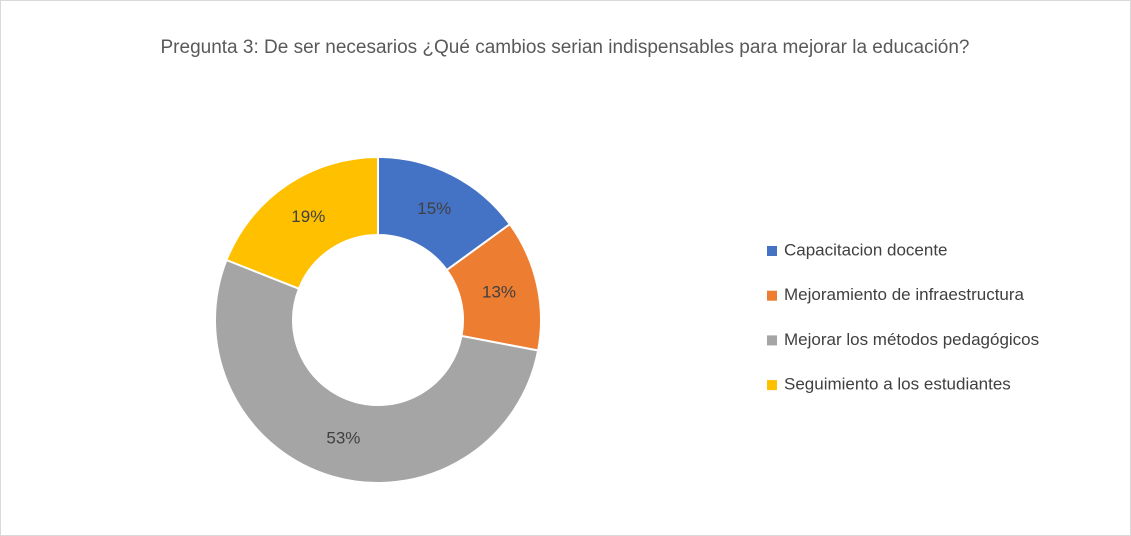 This screenshot has width=1131, height=536. Describe the element at coordinates (308, 216) in the screenshot. I see `data-label: 19%` at that location.